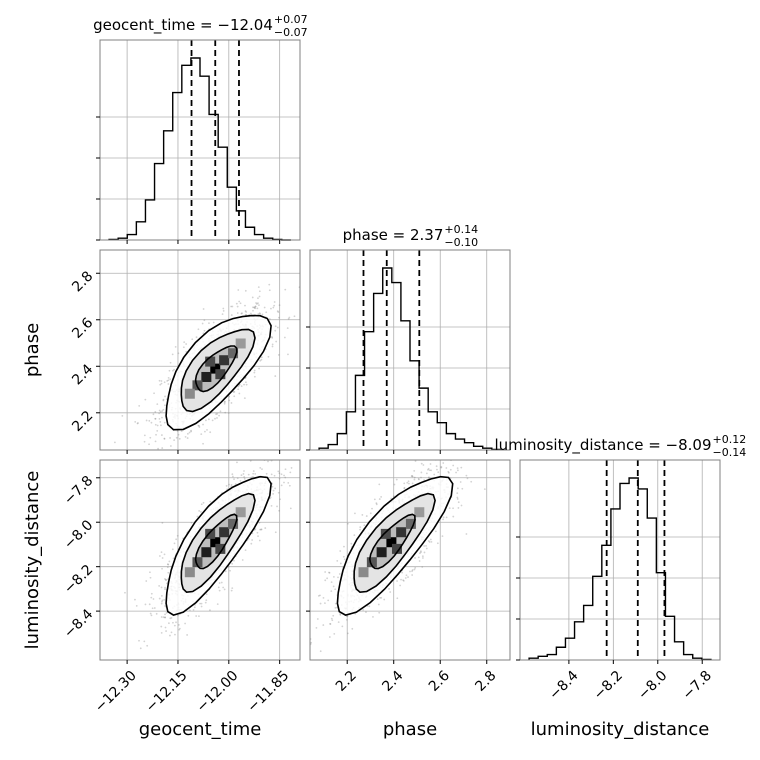 This screenshot has height=760, width=760. I want to click on pair-content, so click(208, 555).